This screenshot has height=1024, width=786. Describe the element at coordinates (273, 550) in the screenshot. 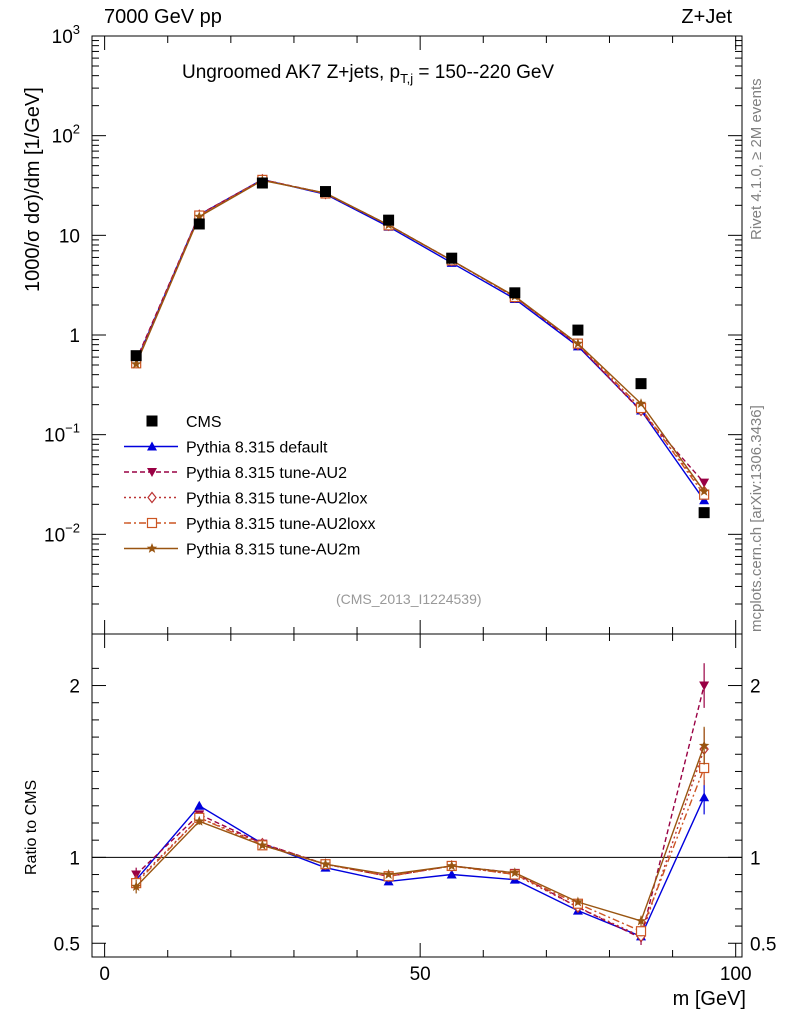

I see `legend-label: Pythia 8.315 tune-AU2m` at that location.